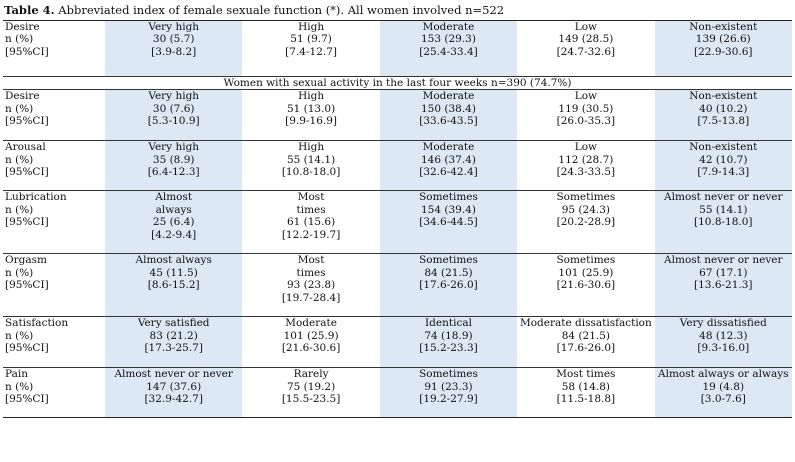 Image resolution: width=795 pixels, height=462 pixels. I want to click on n-percent-value: 150 (38.4), so click(448, 108).